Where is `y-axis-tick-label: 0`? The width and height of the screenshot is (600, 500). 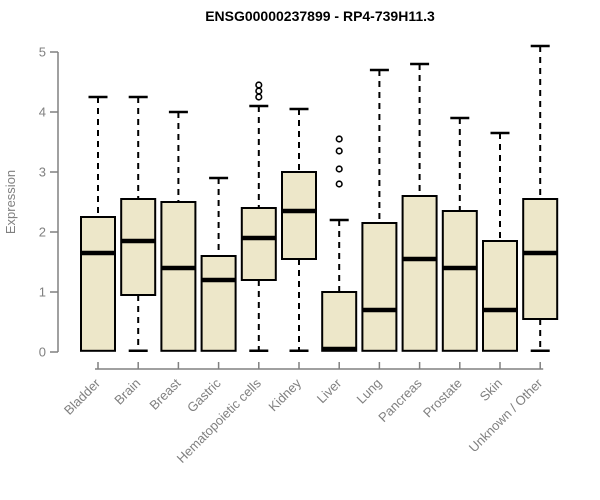 y-axis-tick-label: 0 is located at coordinates (42, 352).